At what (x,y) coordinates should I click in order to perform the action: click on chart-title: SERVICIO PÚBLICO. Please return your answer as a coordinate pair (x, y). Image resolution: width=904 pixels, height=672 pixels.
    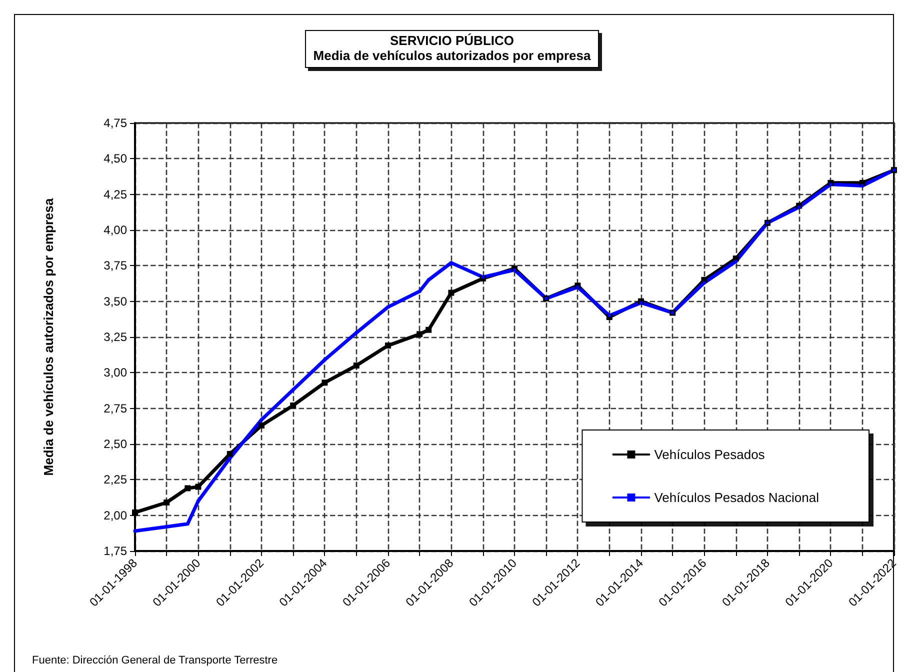
    Looking at the image, I should click on (452, 40).